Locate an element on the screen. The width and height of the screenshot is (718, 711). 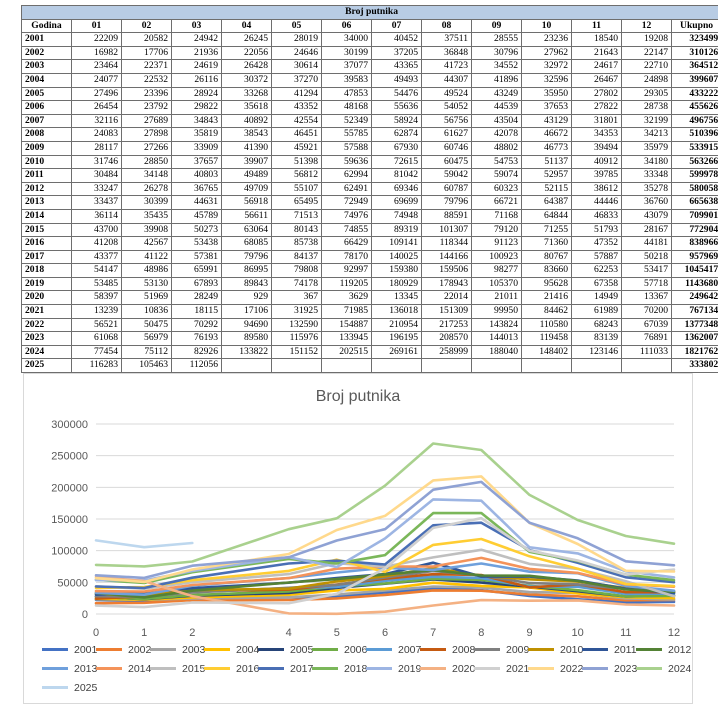
table-cell: 38612 is located at coordinates (596, 189).